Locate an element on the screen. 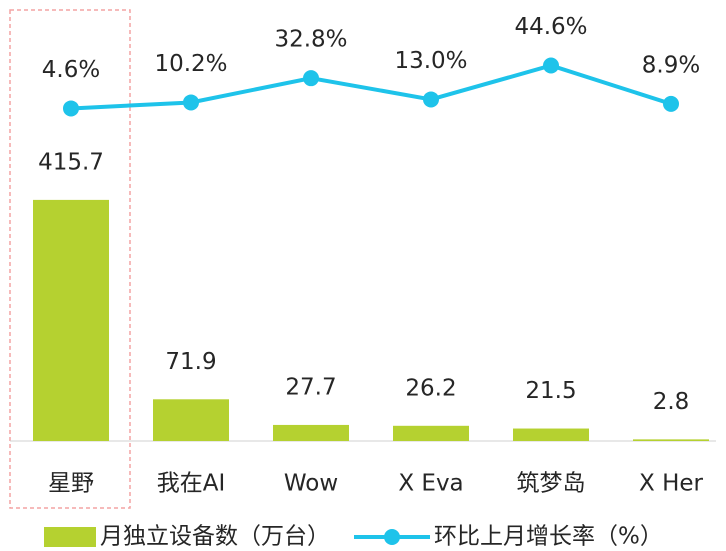 This screenshot has height=551, width=726. line-value-label: 10.2% is located at coordinates (190, 64).